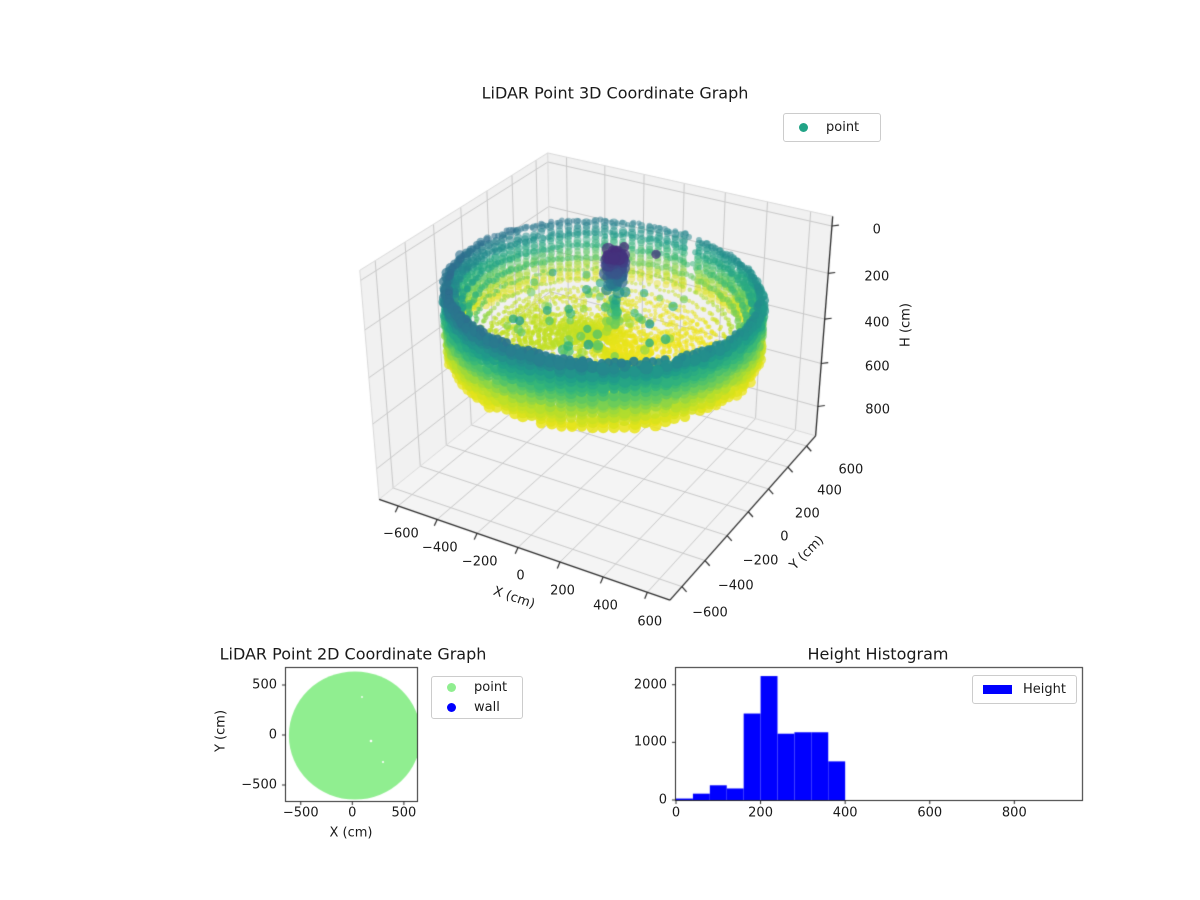 This screenshot has width=1200, height=900. What do you see at coordinates (477, 697) in the screenshot?
I see `scatter2d-legend: point wall` at bounding box center [477, 697].